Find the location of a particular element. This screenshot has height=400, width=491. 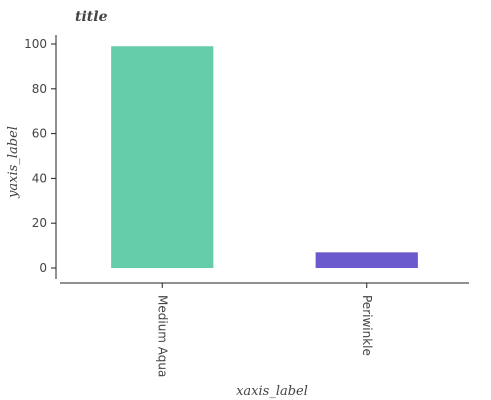

y-tick-label: 80 is located at coordinates (39, 89).